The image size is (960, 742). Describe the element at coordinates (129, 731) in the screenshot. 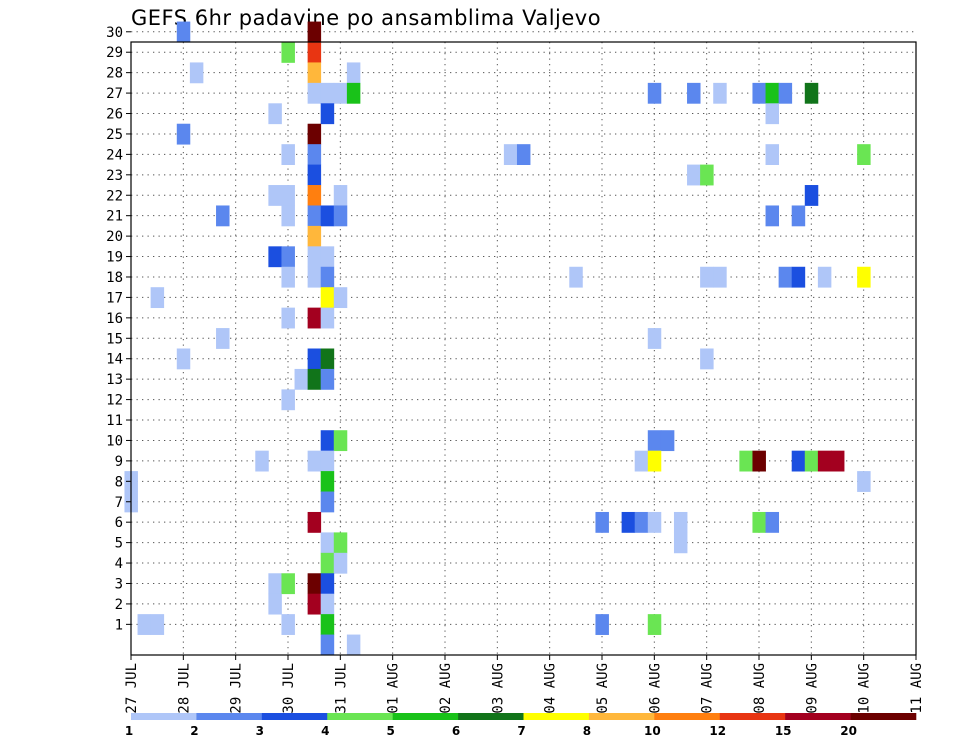

I see `colorbar-label: 1` at that location.